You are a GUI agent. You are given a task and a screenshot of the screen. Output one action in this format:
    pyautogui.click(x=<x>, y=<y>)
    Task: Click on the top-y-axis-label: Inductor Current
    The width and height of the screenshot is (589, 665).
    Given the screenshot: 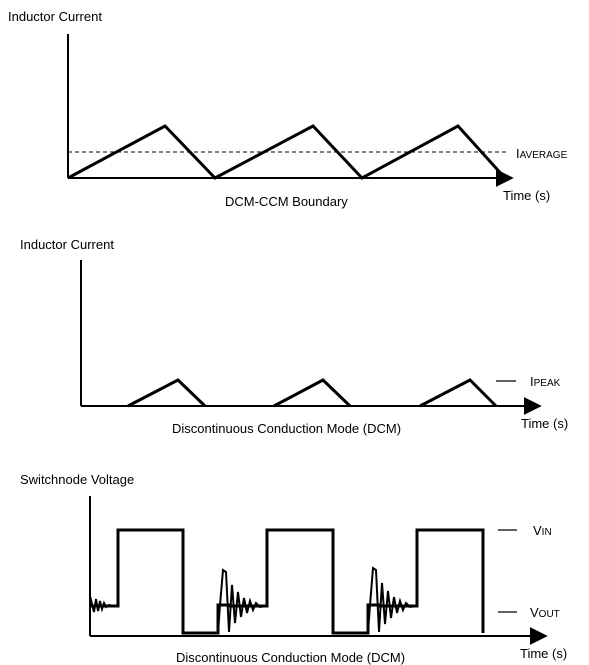 What is the action you would take?
    pyautogui.click(x=55, y=16)
    